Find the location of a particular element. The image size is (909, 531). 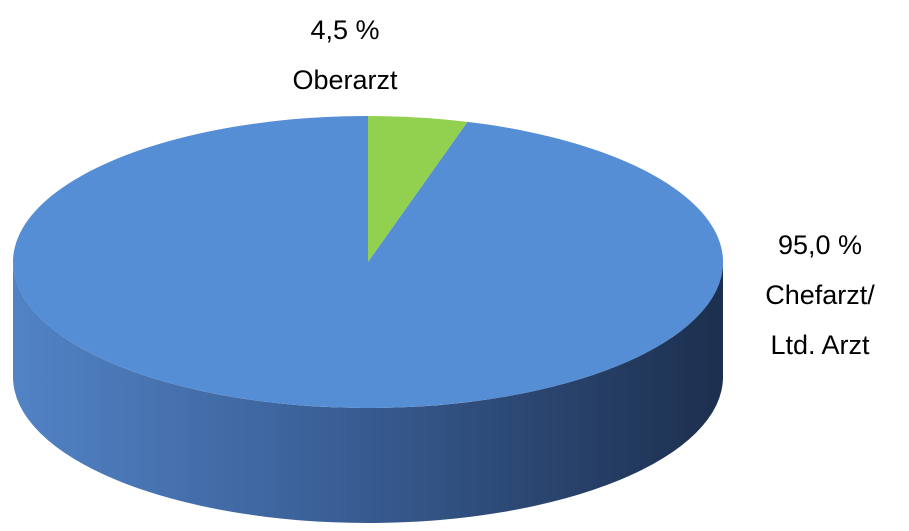

slice-label: 95,0 % Chefarzt/ Ltd. Arzt is located at coordinates (820, 295).